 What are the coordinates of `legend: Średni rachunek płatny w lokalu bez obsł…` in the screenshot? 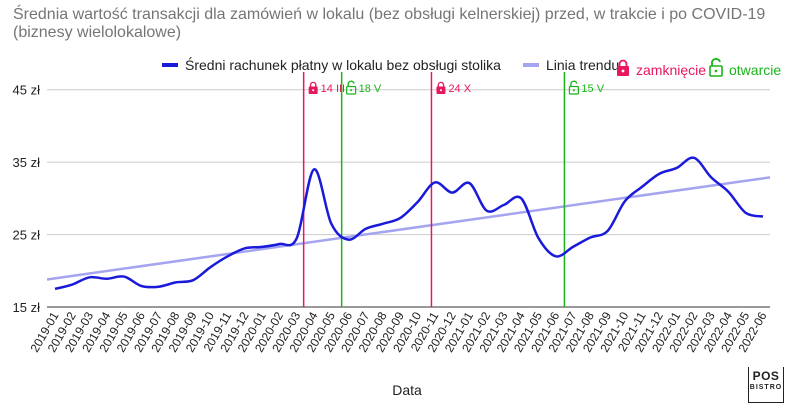 It's located at (471, 67).